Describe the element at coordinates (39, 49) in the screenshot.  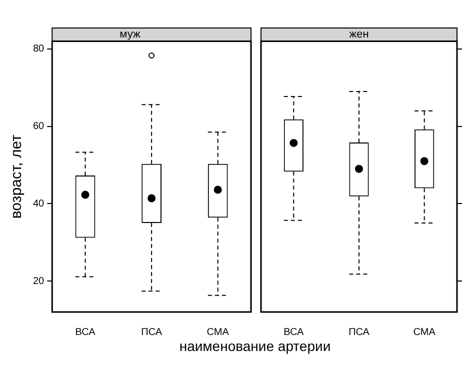
I see `y-tick-label: 80` at that location.